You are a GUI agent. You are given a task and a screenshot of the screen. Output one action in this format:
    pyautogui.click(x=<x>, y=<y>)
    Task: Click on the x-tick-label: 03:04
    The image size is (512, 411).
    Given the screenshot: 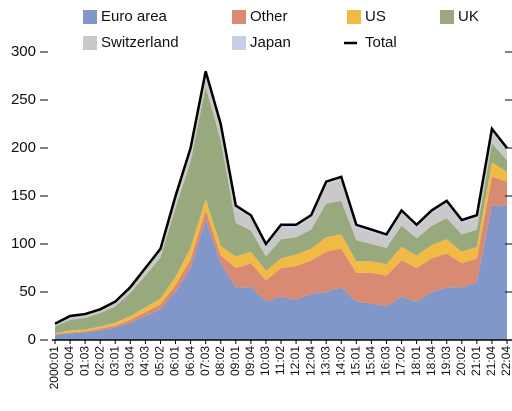 What is the action you would take?
    pyautogui.click(x=130, y=361)
    